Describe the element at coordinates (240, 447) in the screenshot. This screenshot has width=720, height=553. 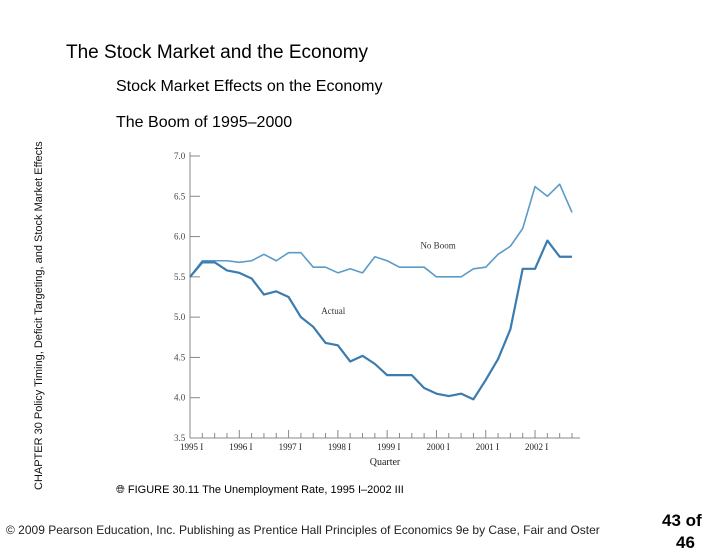
I see `x-tick-label: 1996 I` at that location.